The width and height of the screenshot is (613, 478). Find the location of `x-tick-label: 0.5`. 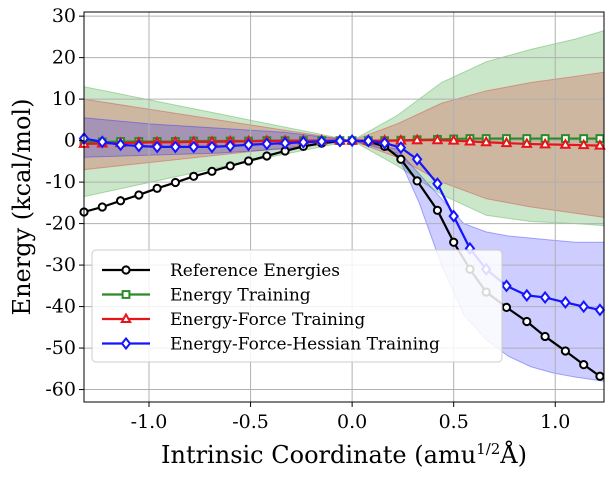

x-tick-label: 0.5 is located at coordinates (454, 422).